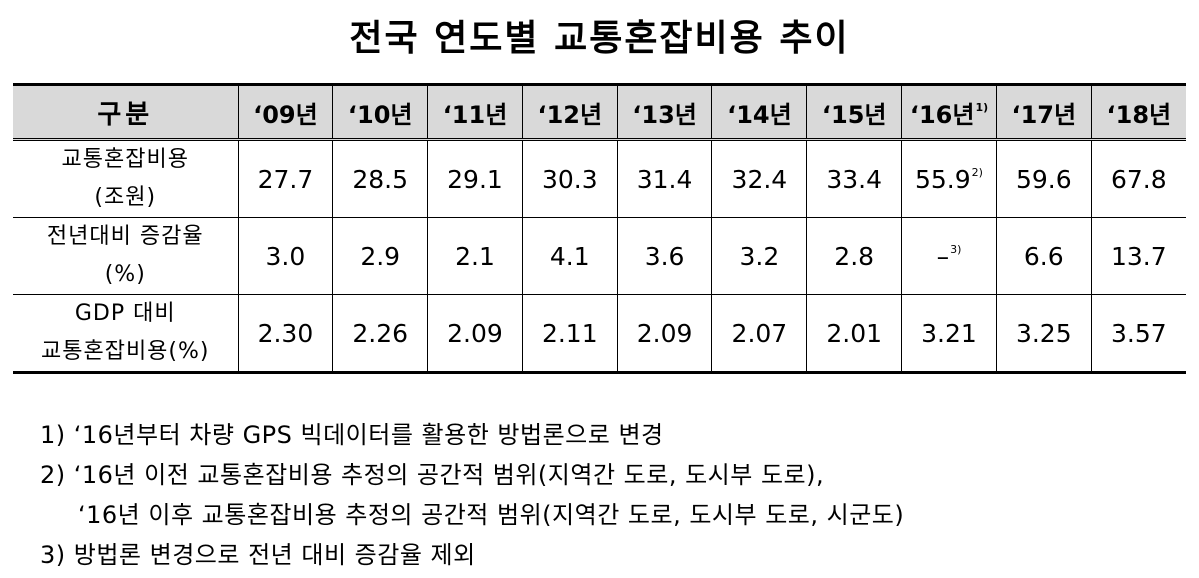 The image size is (1199, 578). Describe the element at coordinates (258, 555) in the screenshot. I see `footnote-3: 3) 방법론 변경으로 전년 대비 증감율 제외` at that location.